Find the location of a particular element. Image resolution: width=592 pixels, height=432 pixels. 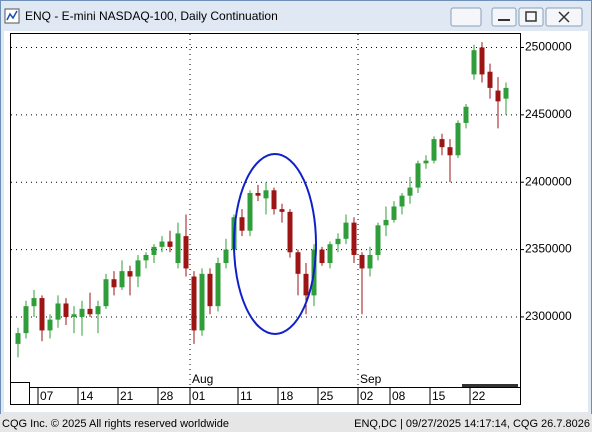

x-tick-label: 02 is located at coordinates (367, 396).